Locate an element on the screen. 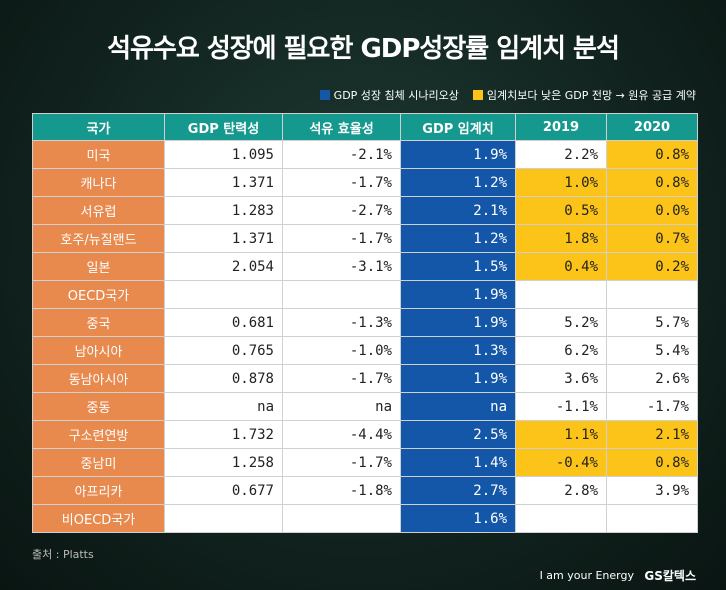 The height and width of the screenshot is (590, 726). source: 출처 : Platts is located at coordinates (63, 554).